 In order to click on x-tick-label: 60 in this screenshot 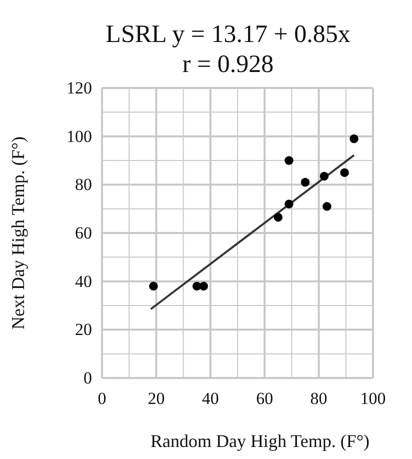, I will do `click(265, 398)`.